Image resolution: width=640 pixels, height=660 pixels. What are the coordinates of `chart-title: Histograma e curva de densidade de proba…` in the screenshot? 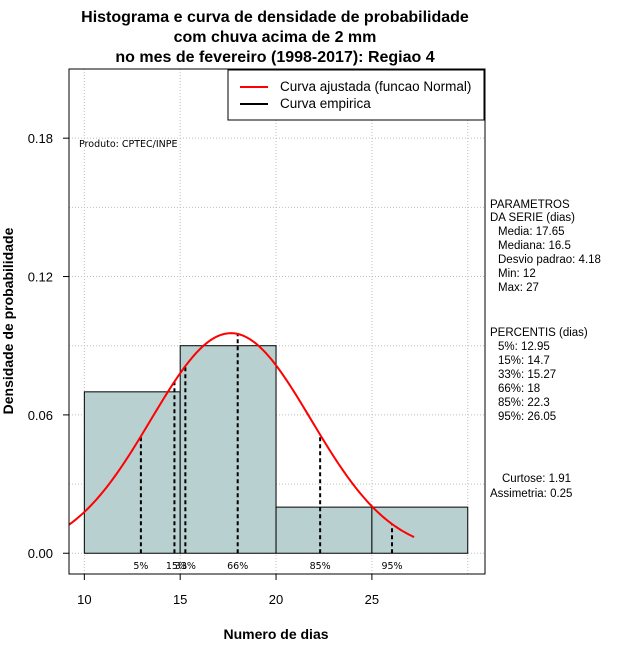 It's located at (275, 37).